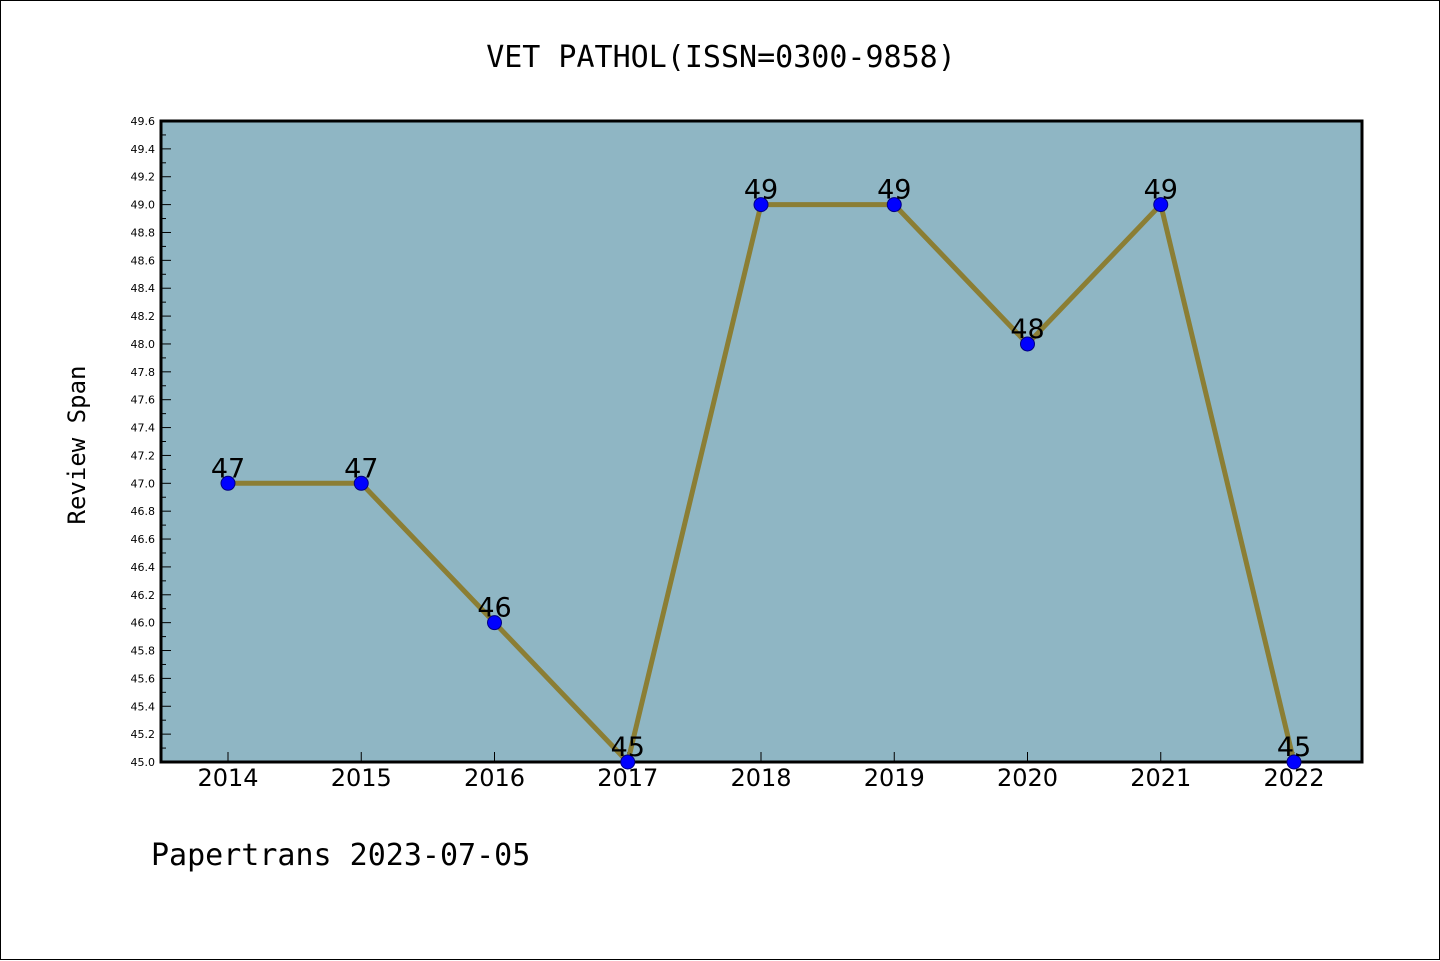 This screenshot has height=961, width=1440. What do you see at coordinates (143, 678) in the screenshot?
I see `y-tick-label: 45.6` at bounding box center [143, 678].